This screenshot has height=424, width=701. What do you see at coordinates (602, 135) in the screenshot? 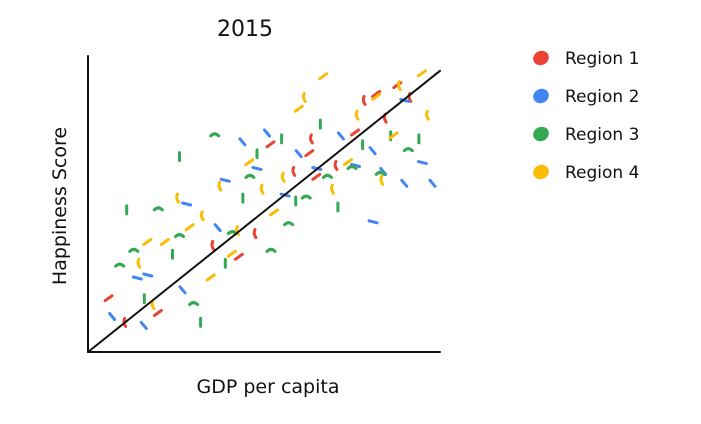
I see `legend-label-region-3: Region 3` at bounding box center [602, 135].